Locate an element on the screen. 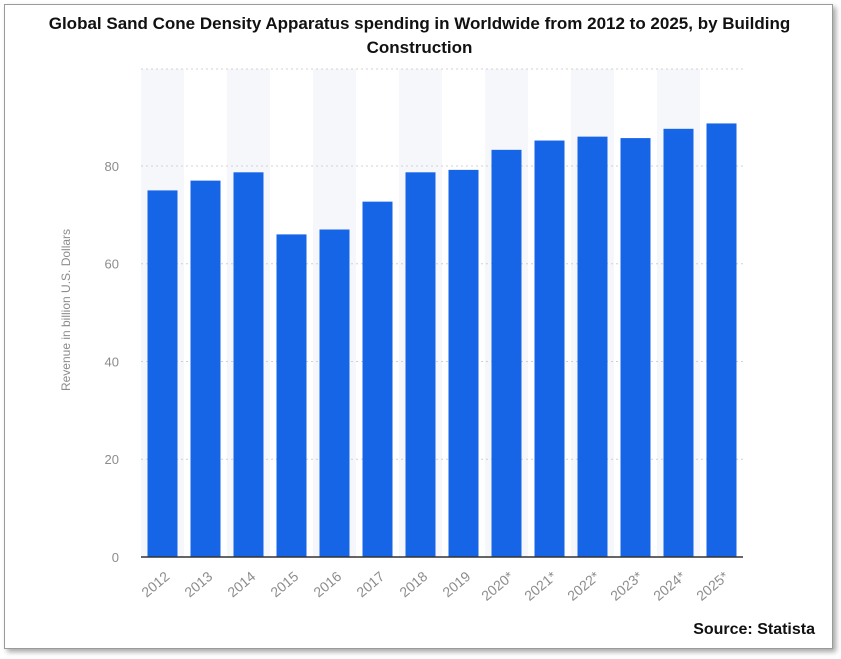 The image size is (841, 659). x-tick-label: 2020* is located at coordinates (497, 586).